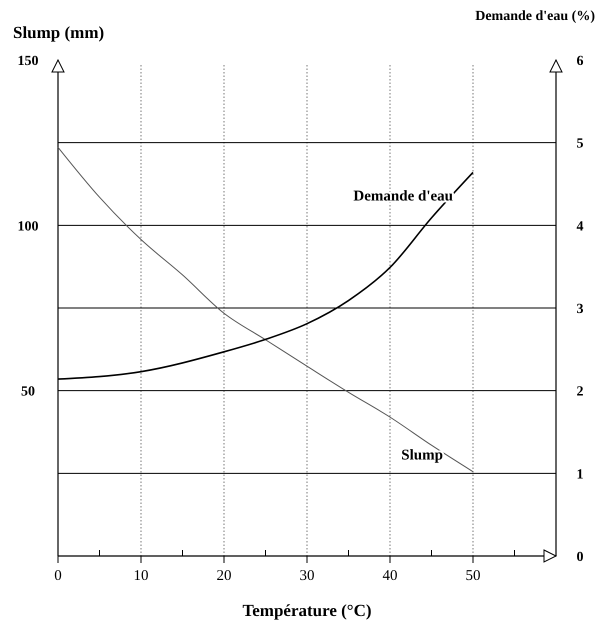 The height and width of the screenshot is (634, 601). What do you see at coordinates (224, 576) in the screenshot?
I see `x-tick-label: 20` at bounding box center [224, 576].